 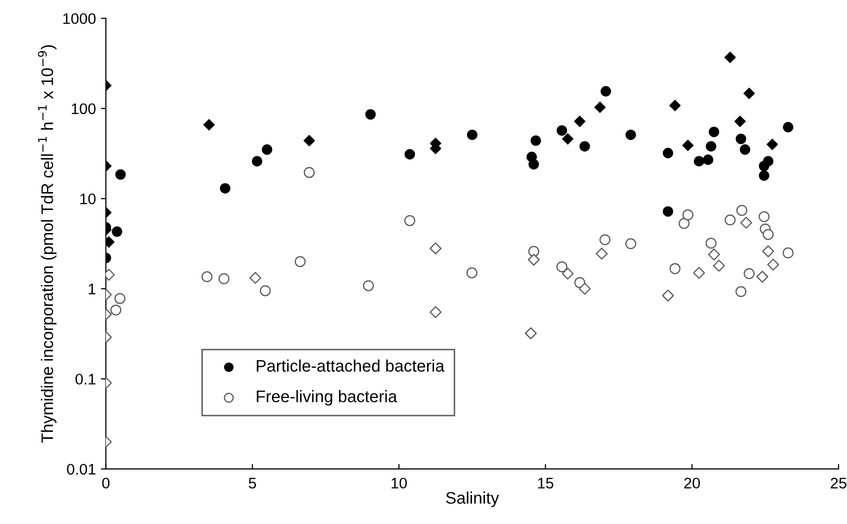 What do you see at coordinates (692, 483) in the screenshot?
I see `x-tick-label: 20` at bounding box center [692, 483].